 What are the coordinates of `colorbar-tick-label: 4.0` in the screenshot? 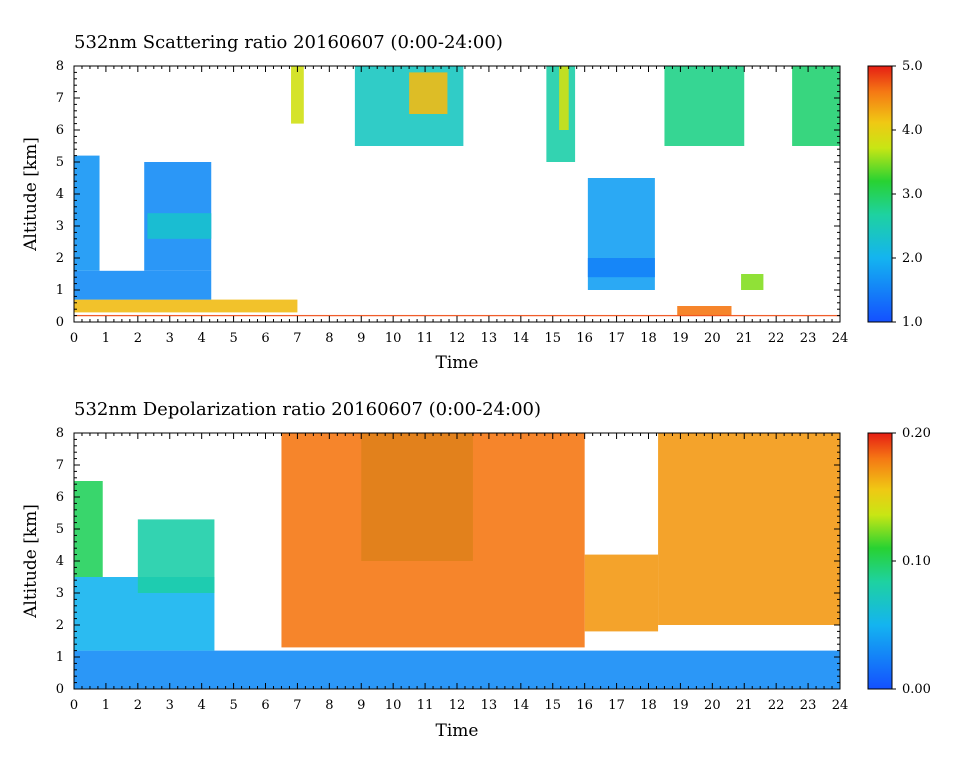 It's located at (912, 130).